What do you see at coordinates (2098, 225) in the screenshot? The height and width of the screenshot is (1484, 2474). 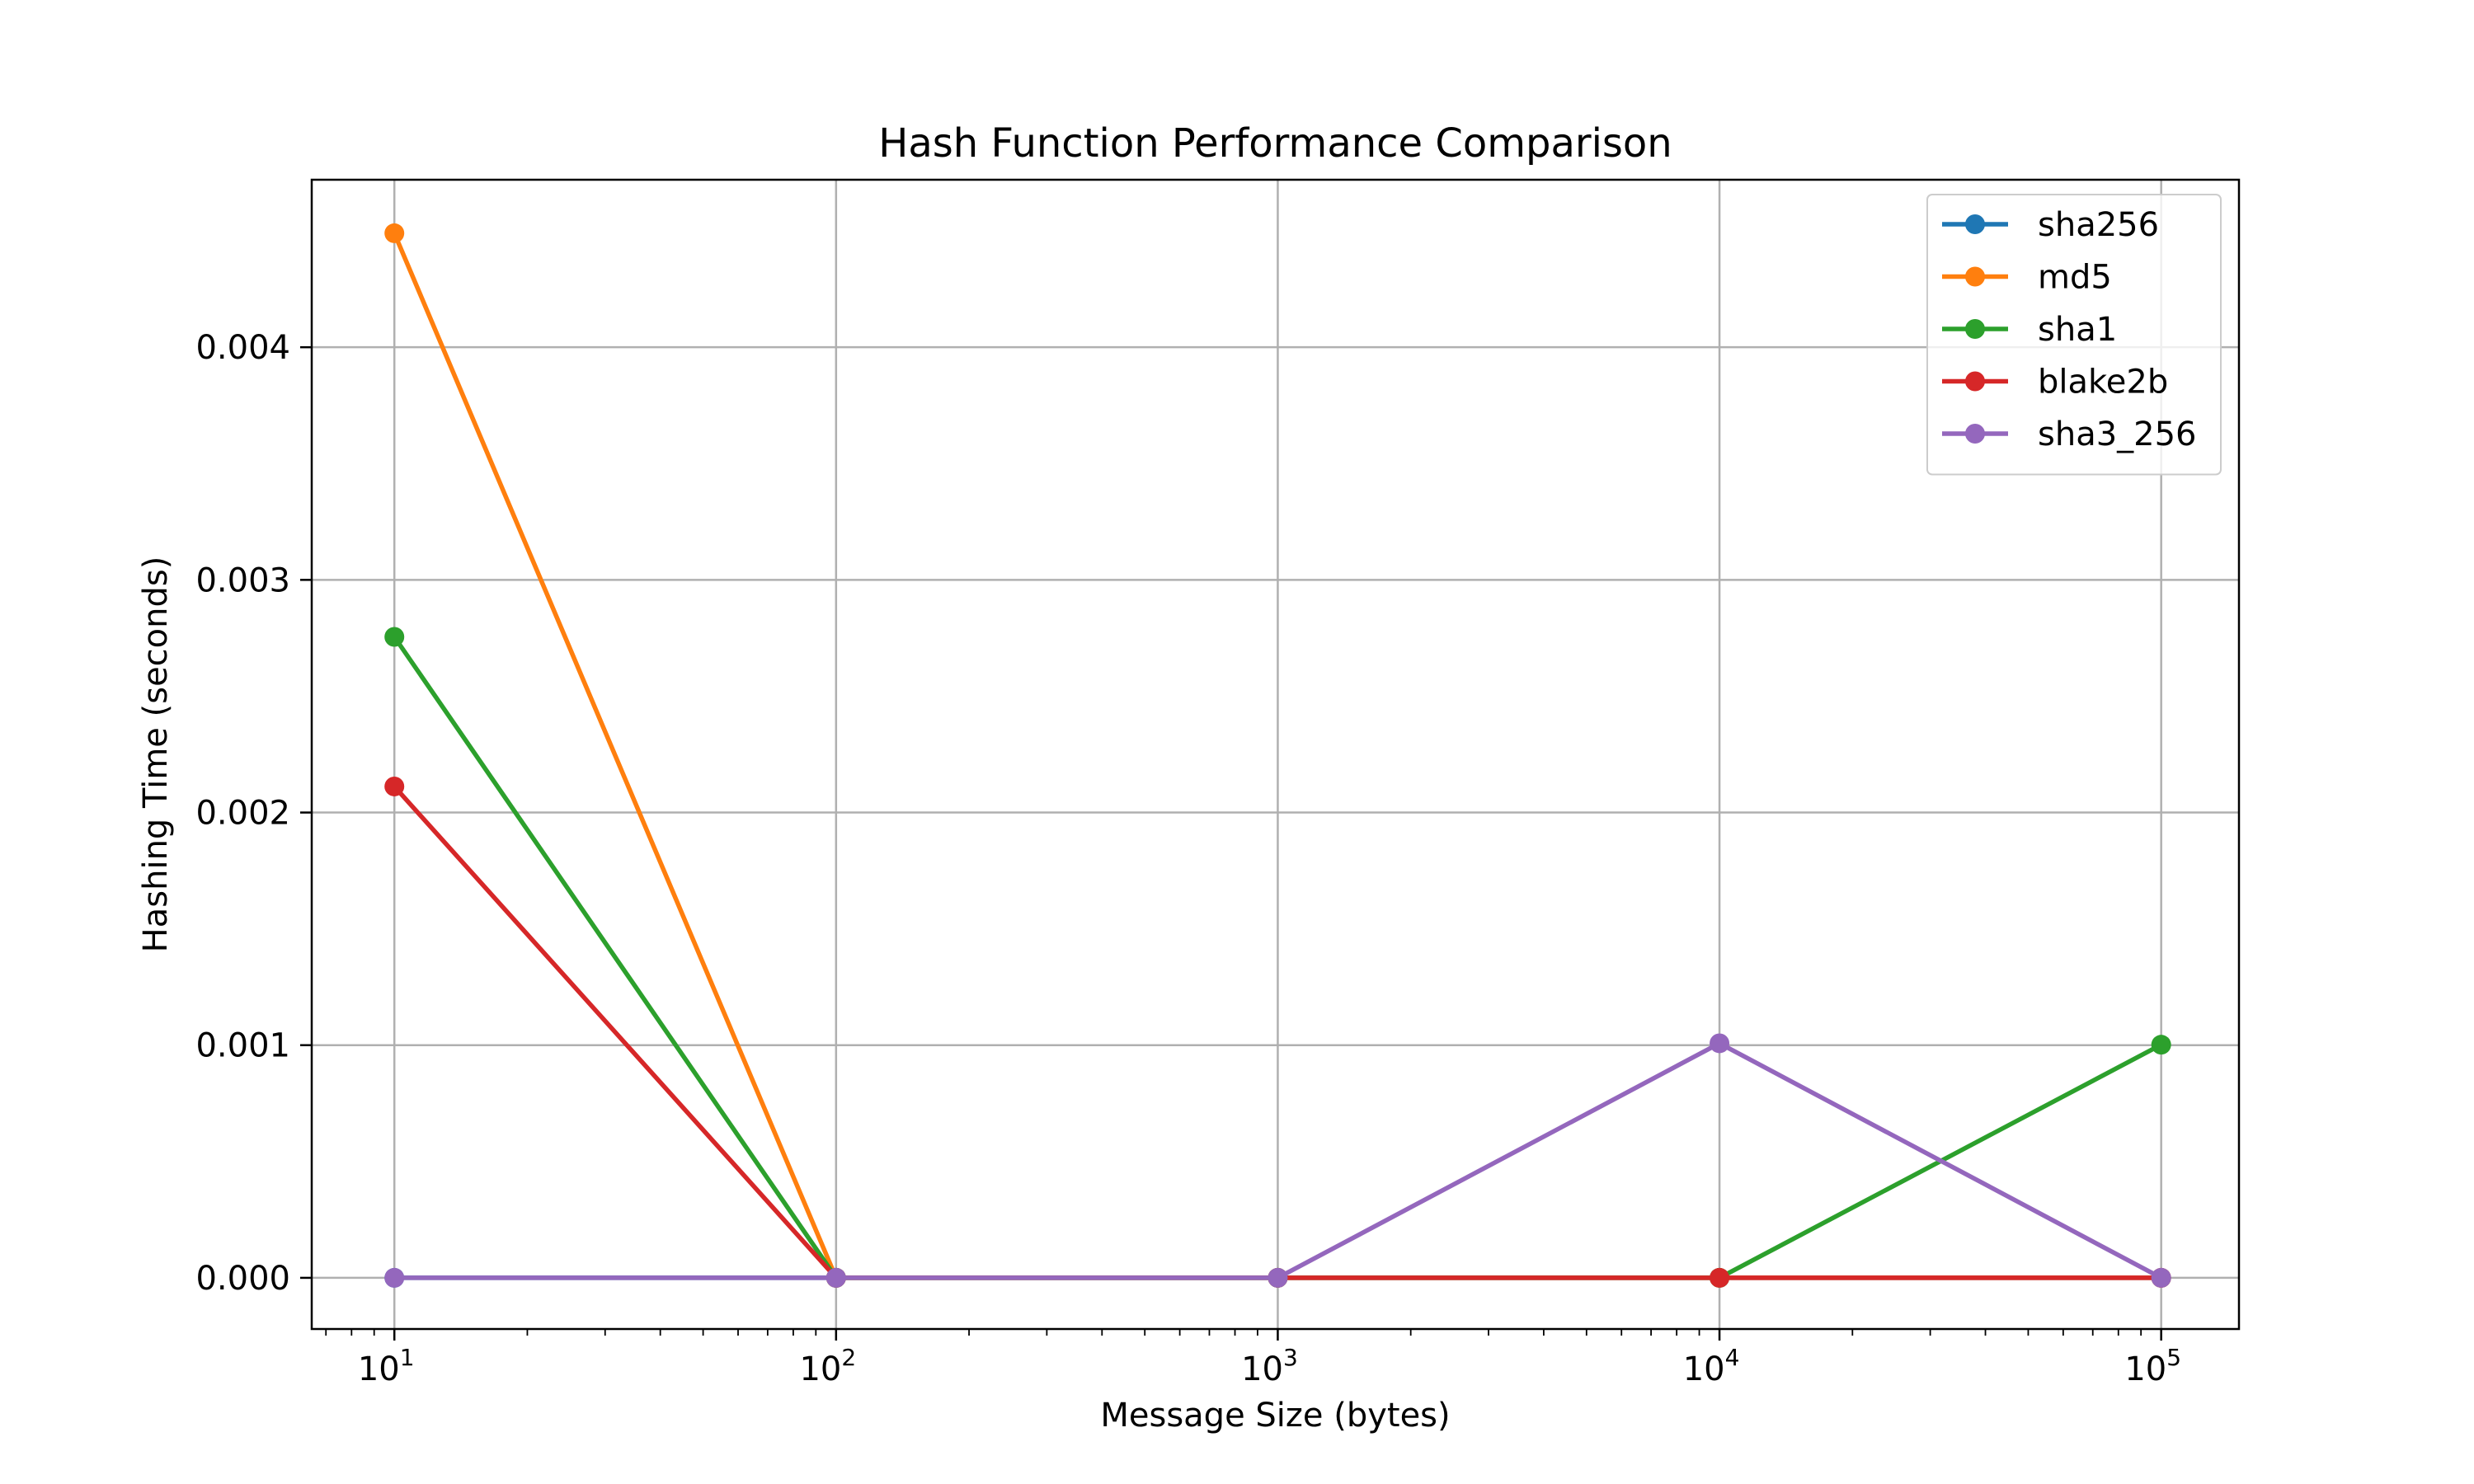 I see `legend-label-sha256: sha256` at bounding box center [2098, 225].